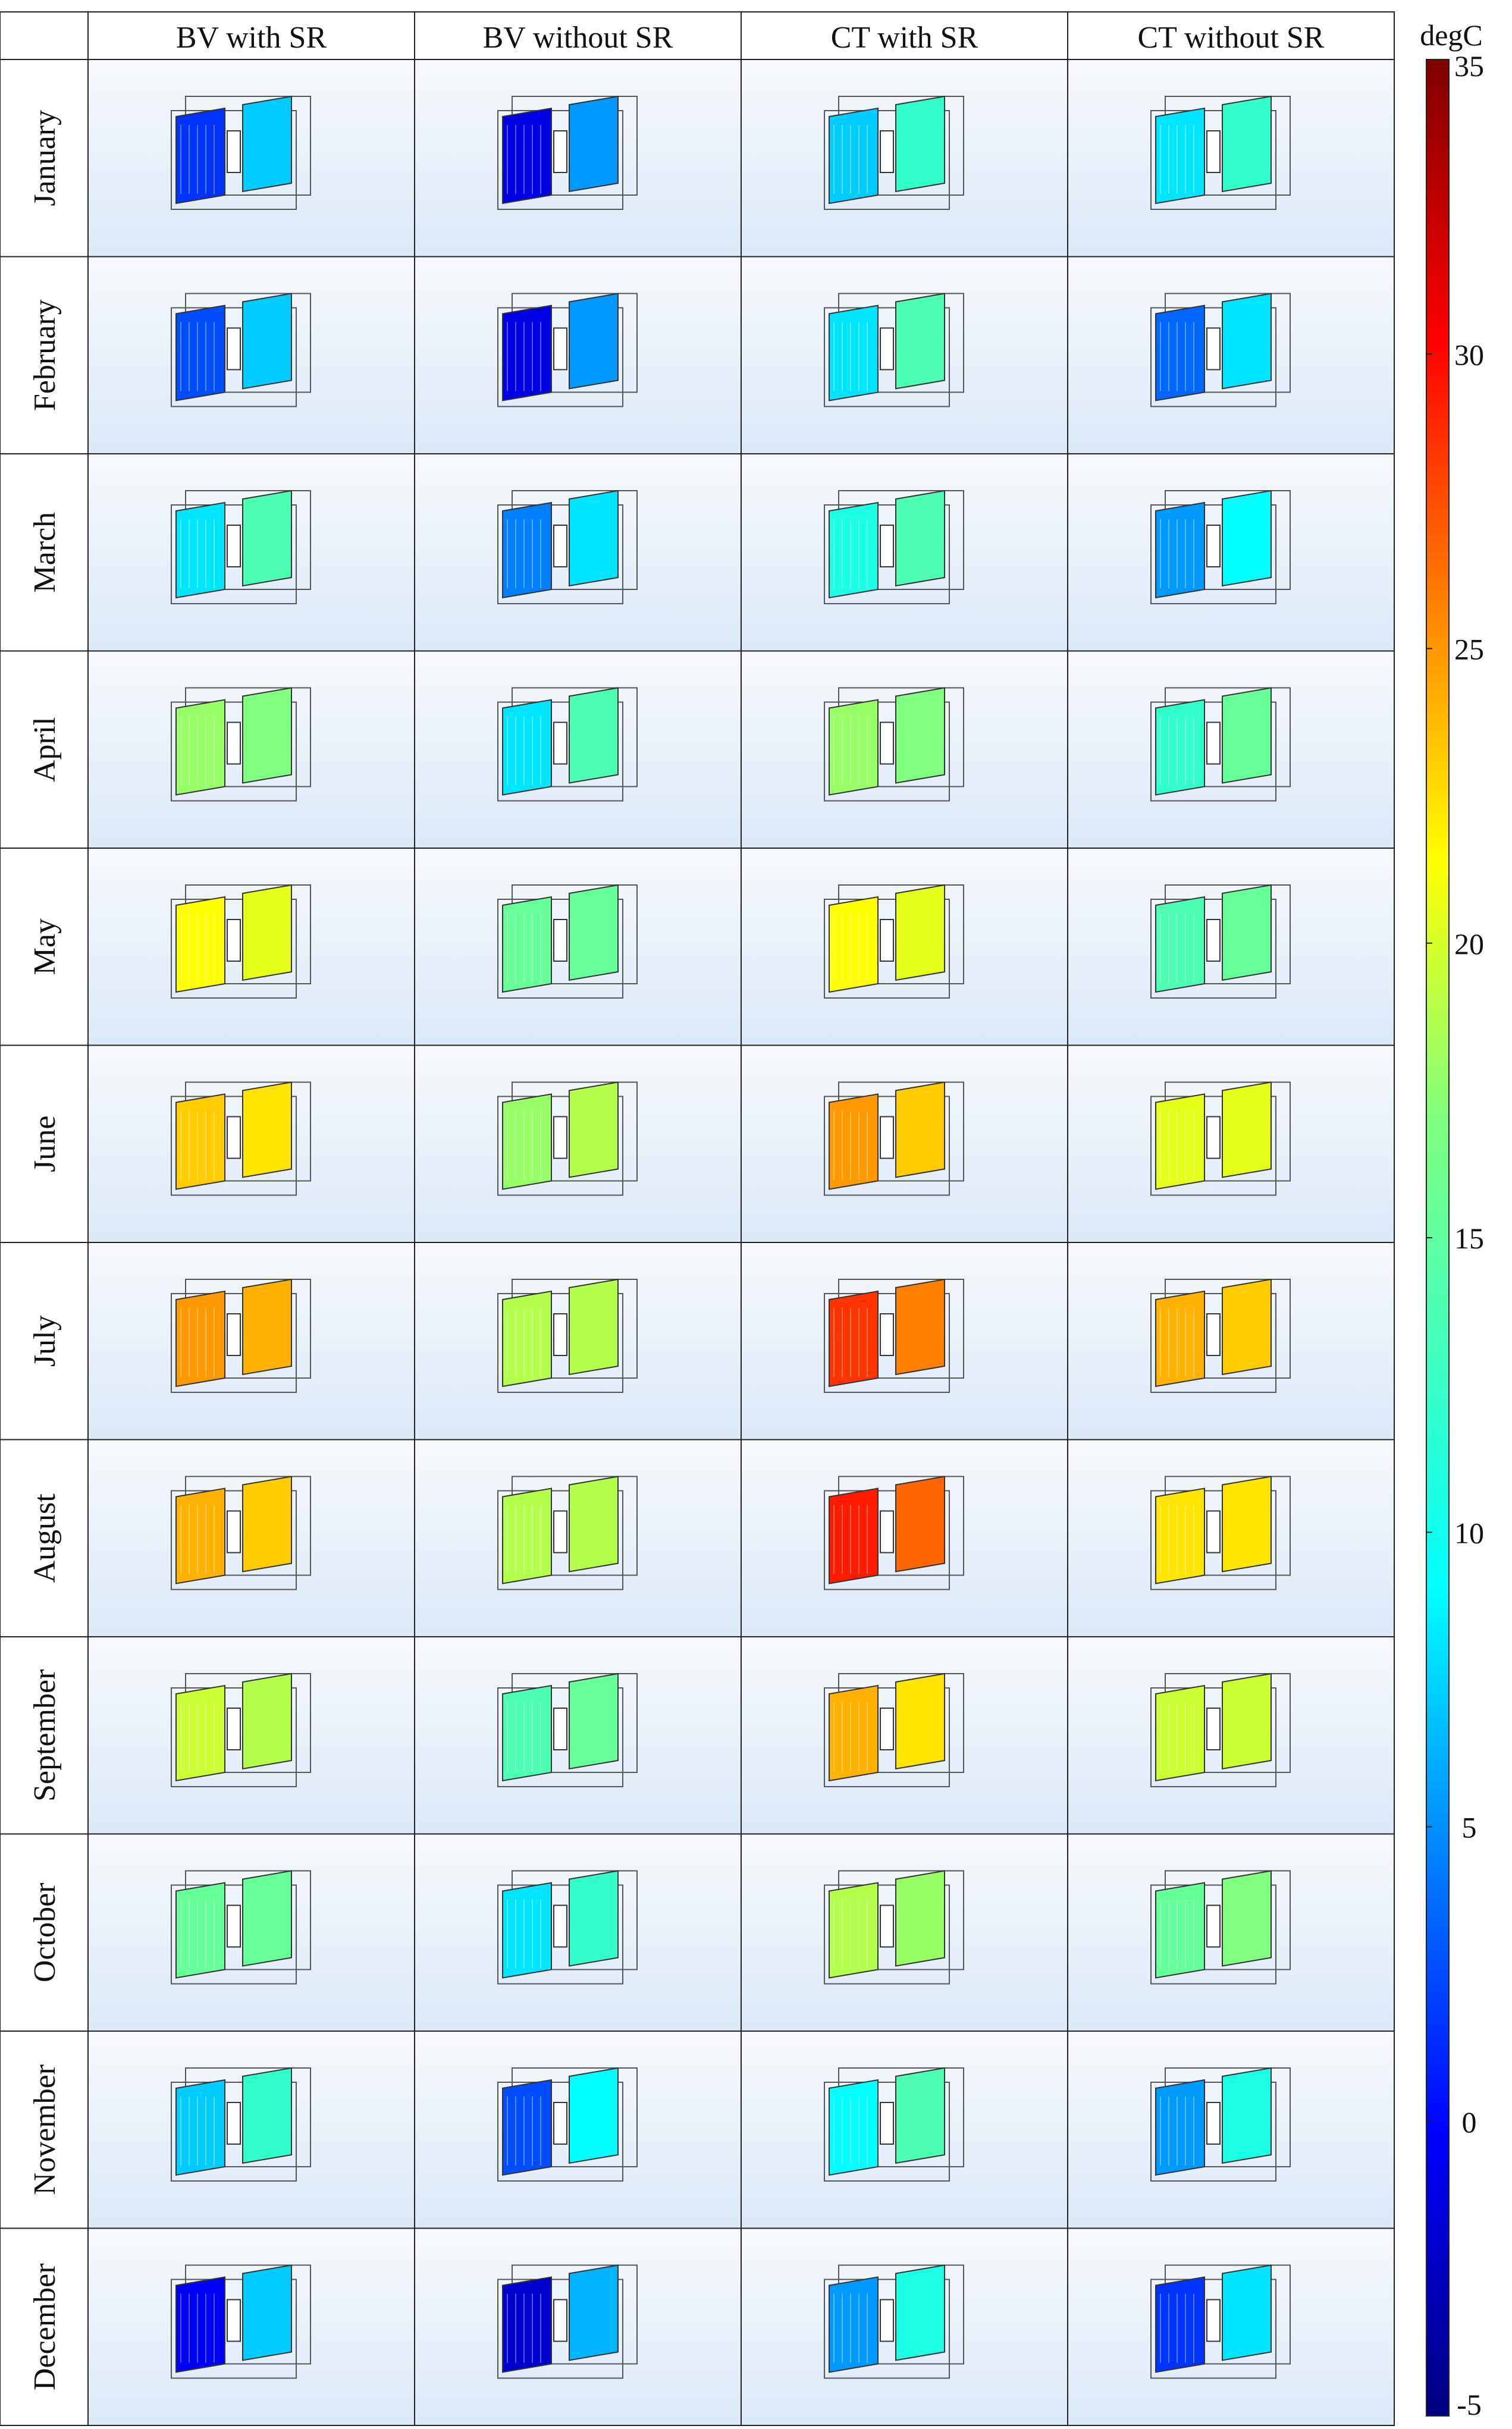  Describe the element at coordinates (904, 38) in the screenshot. I see `column-header-ct-with-sr: CT with SR` at that location.